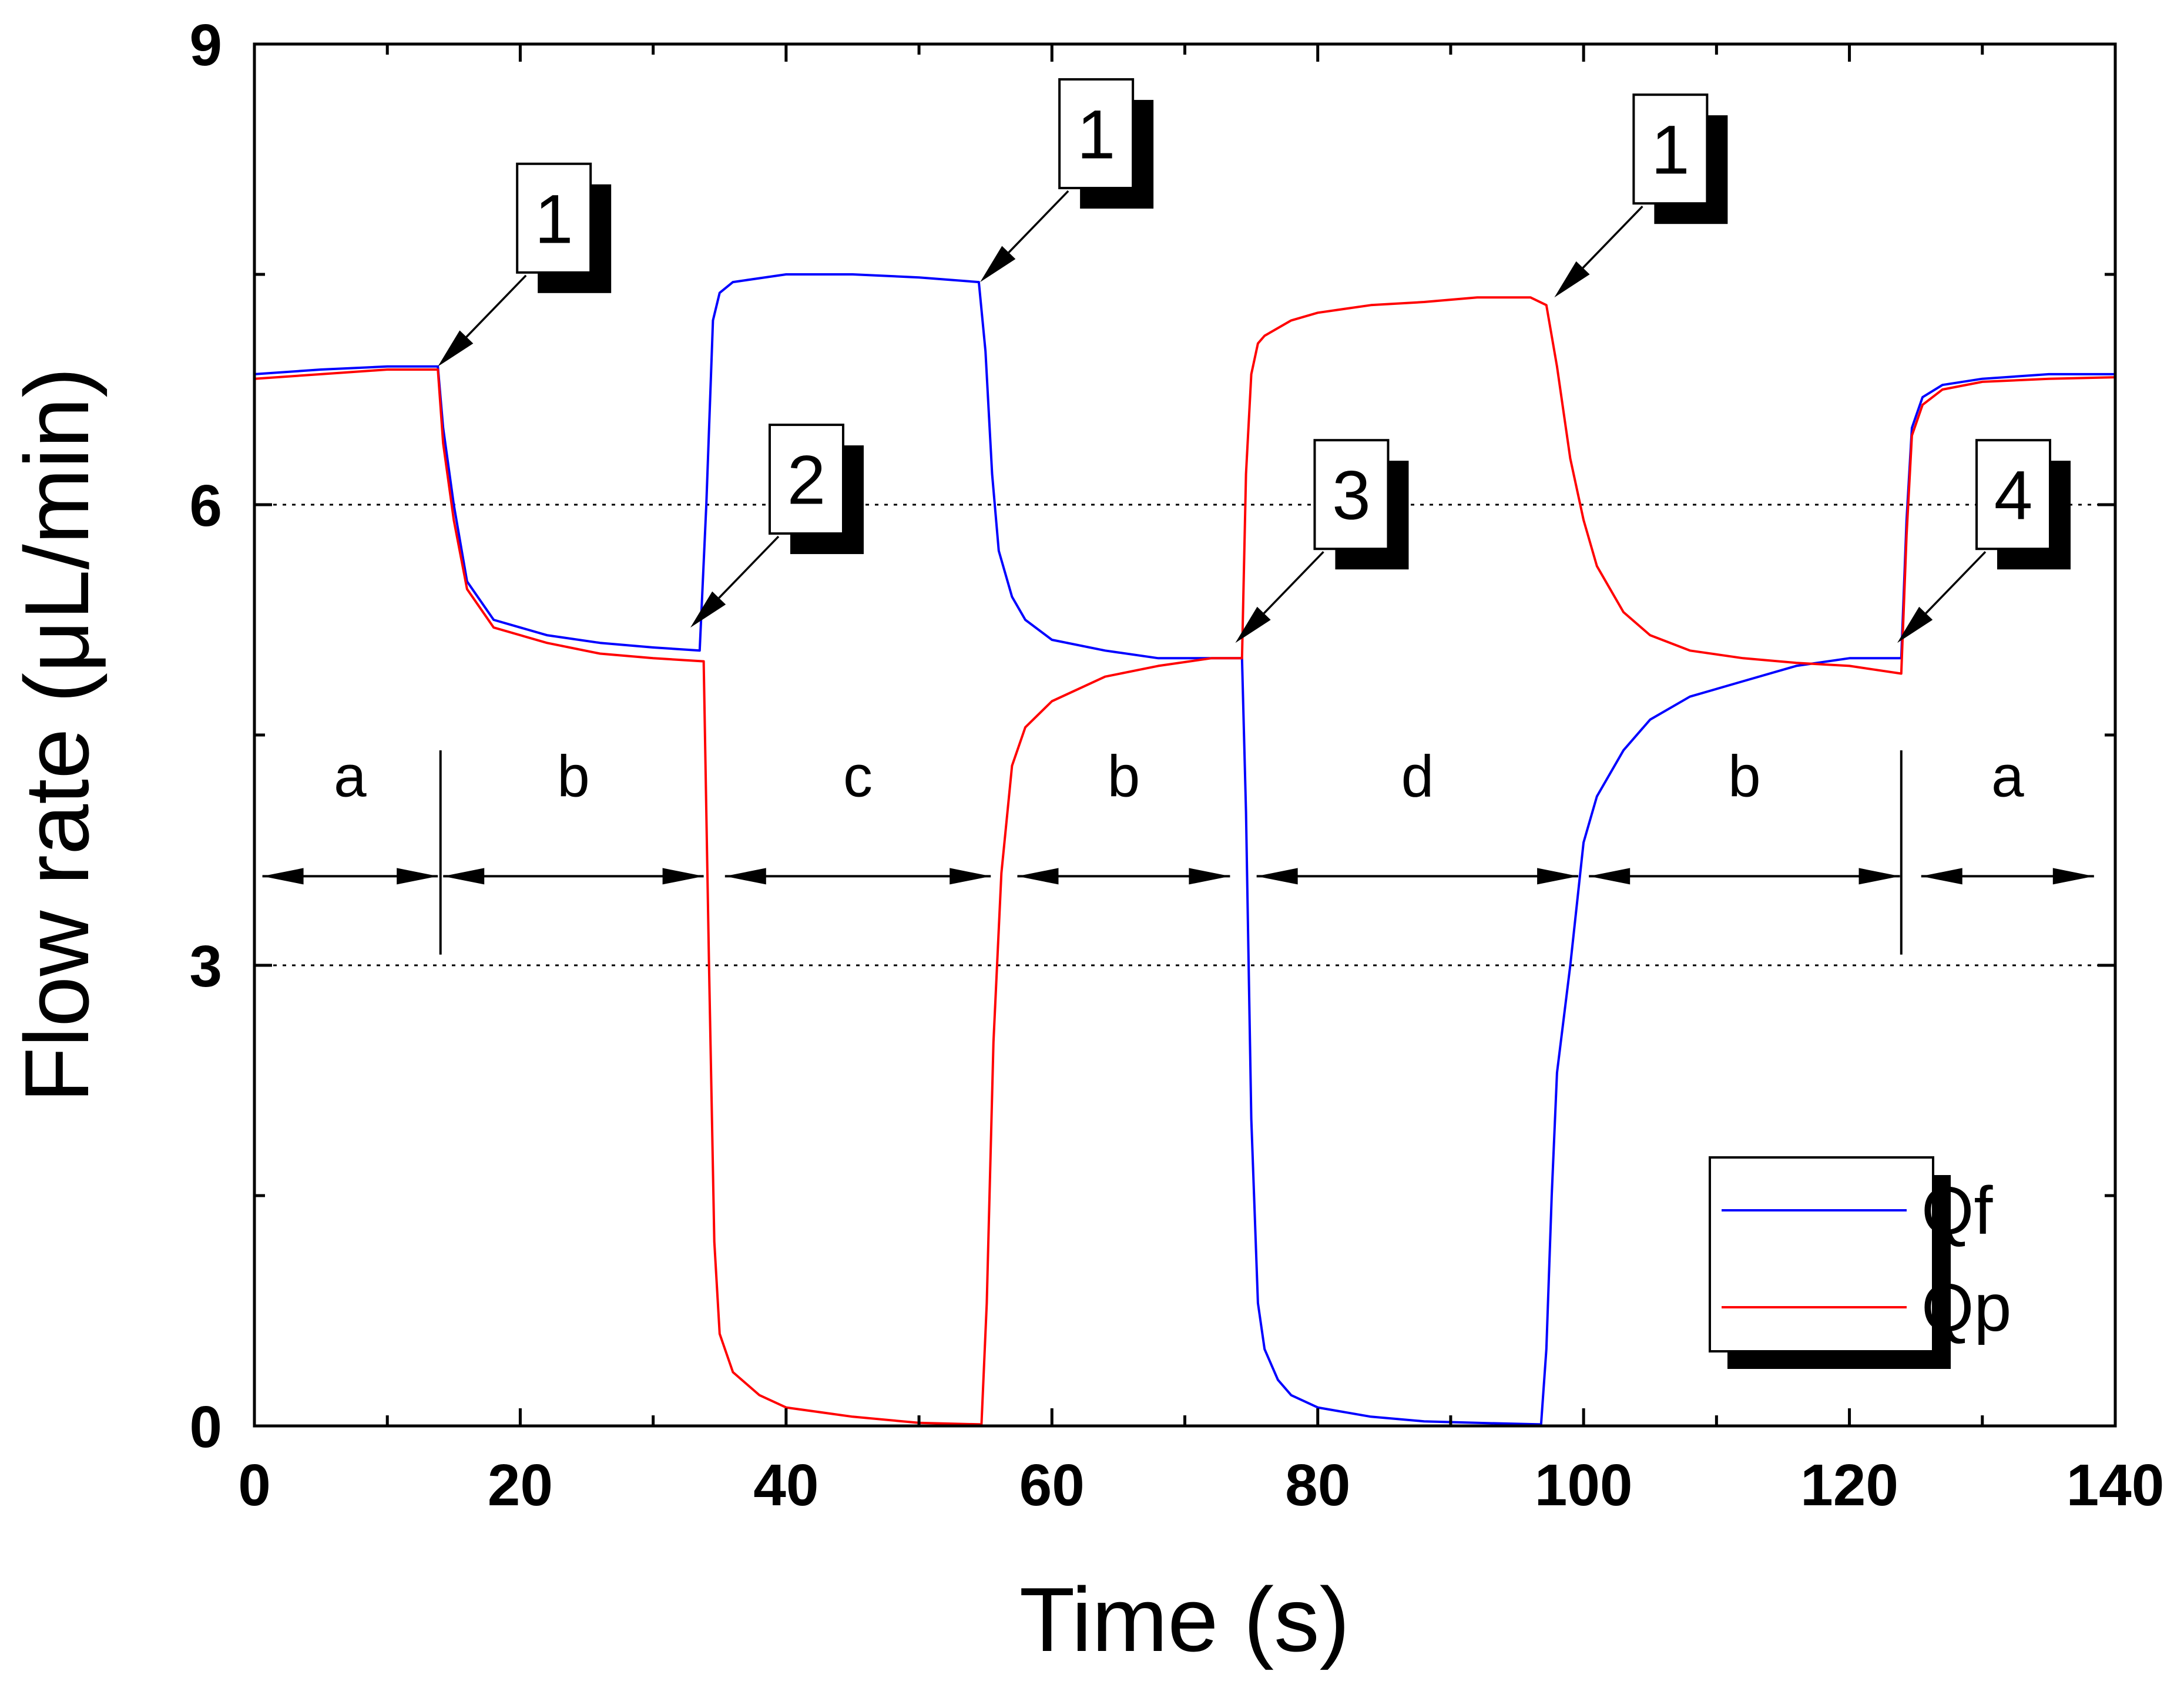 The image size is (2184, 1705). What do you see at coordinates (57, 735) in the screenshot?
I see `y-axis-title: Flow rate (μL/min)` at bounding box center [57, 735].